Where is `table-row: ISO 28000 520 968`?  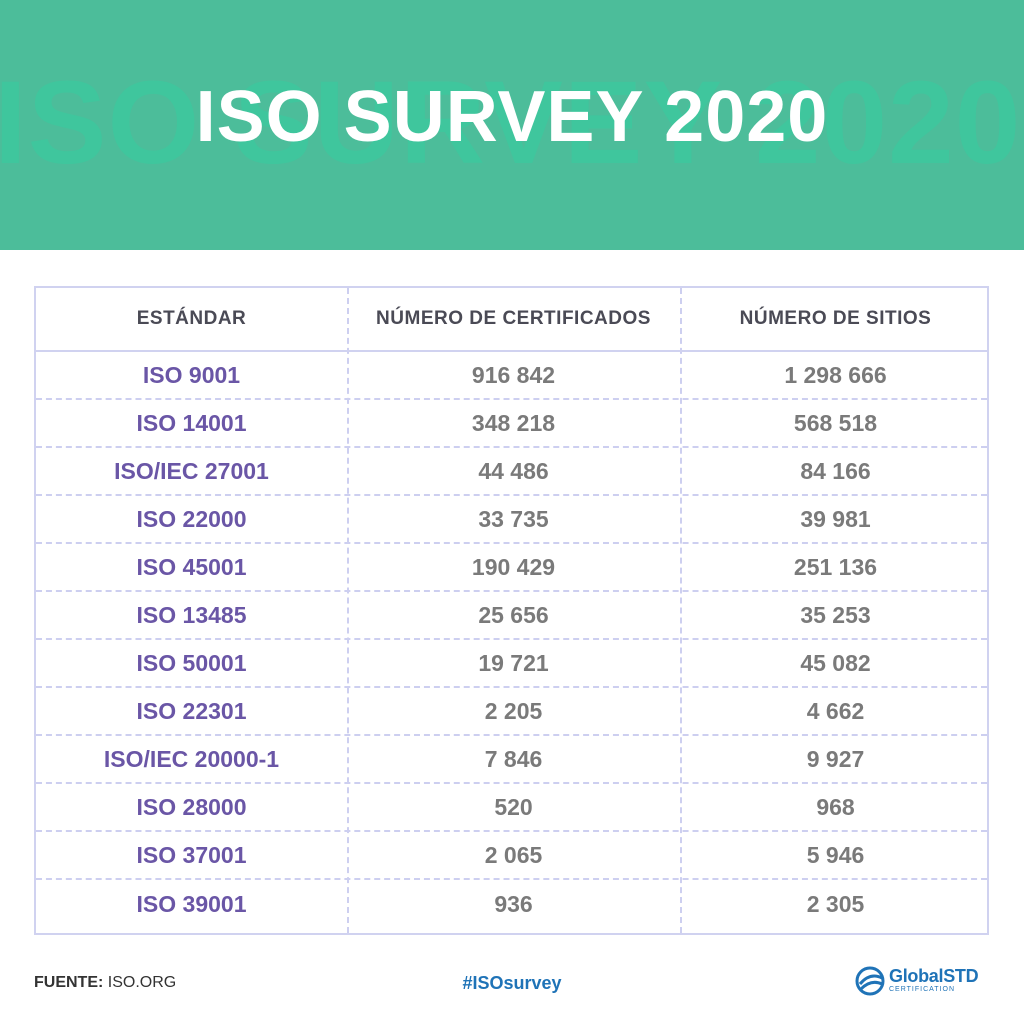
table-row: ISO 28000 520 968 is located at coordinates (511, 808).